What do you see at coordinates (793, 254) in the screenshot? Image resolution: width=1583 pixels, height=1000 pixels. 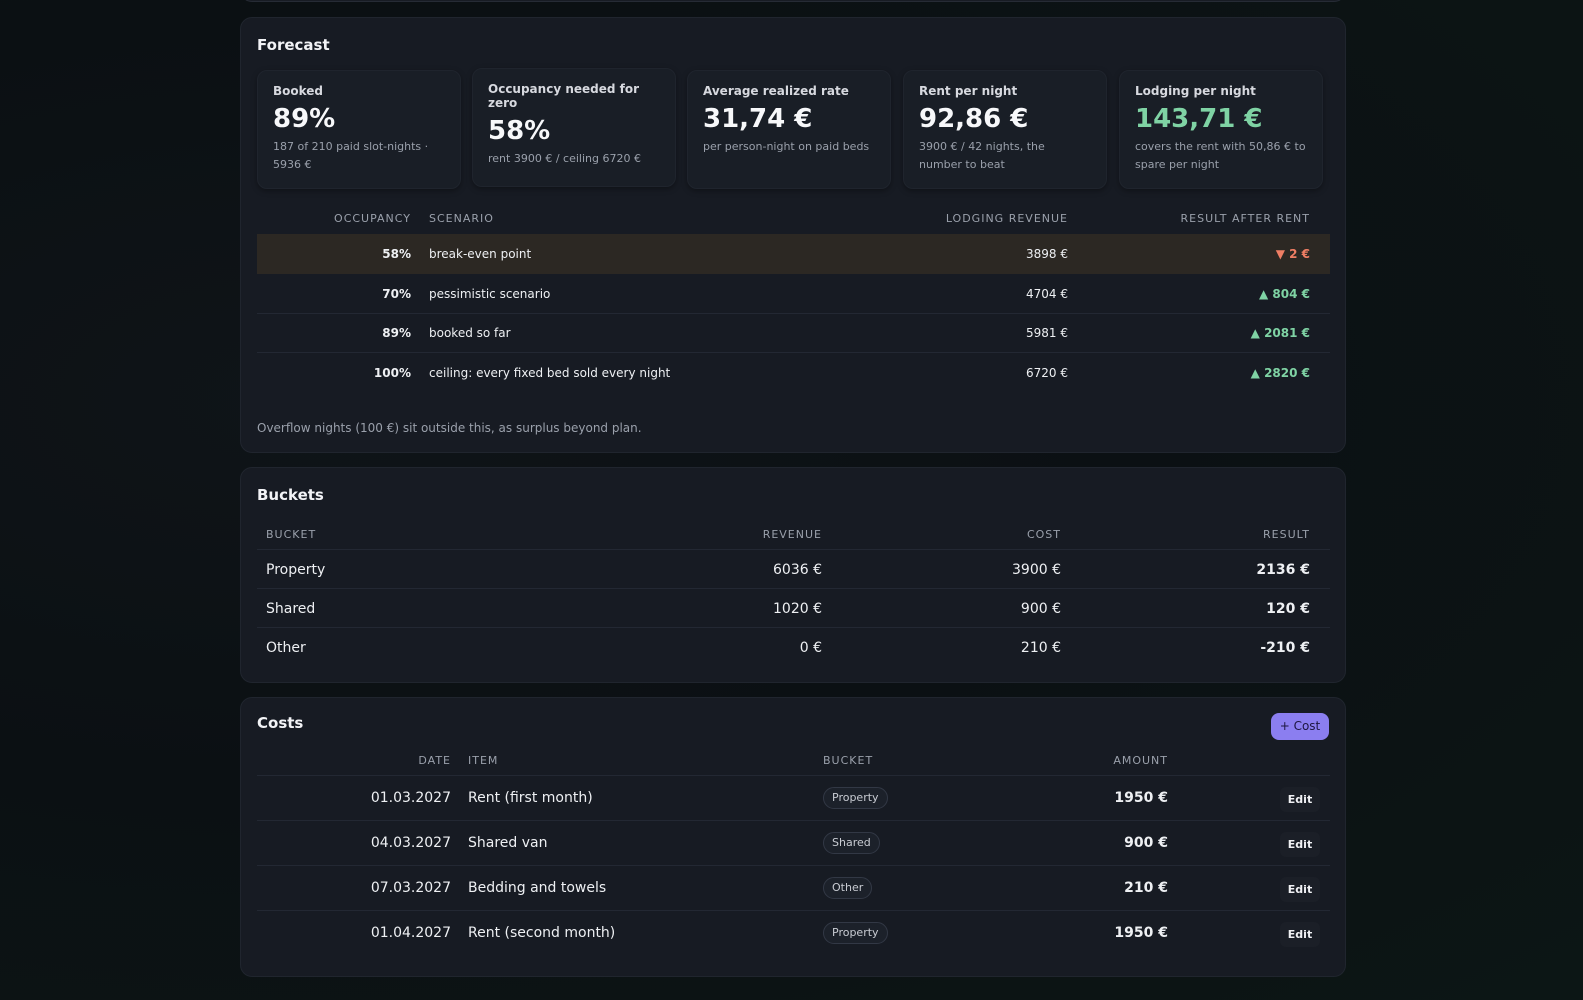 I see `scenario-row-highlighted: 58% break-even point 3898 € ▼ 2 €` at bounding box center [793, 254].